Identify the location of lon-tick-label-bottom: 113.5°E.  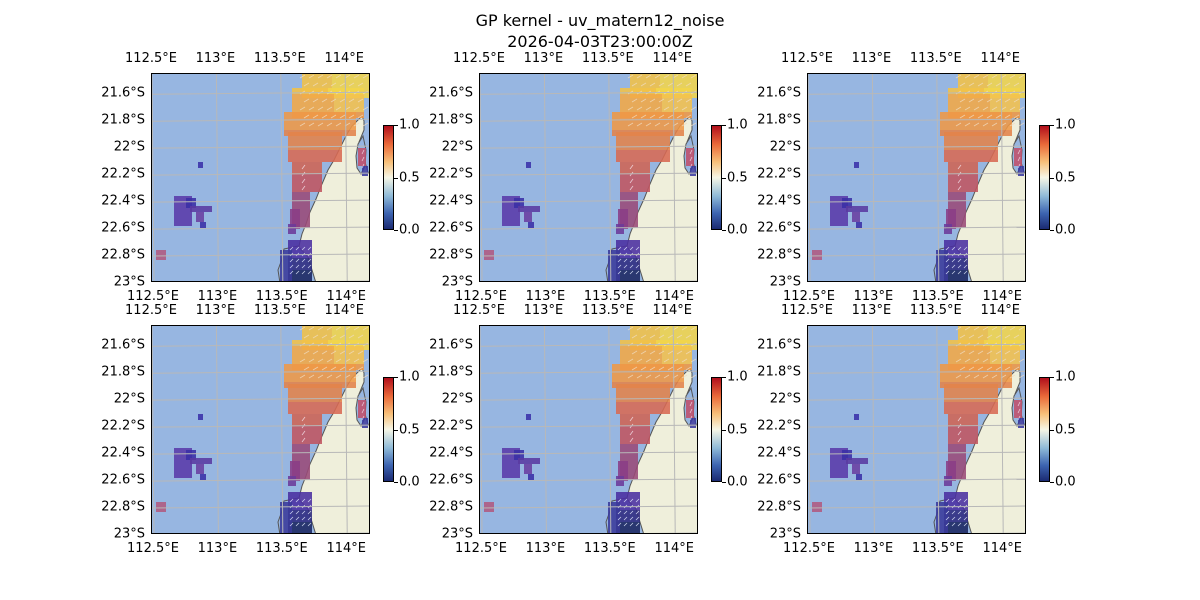
(609, 296).